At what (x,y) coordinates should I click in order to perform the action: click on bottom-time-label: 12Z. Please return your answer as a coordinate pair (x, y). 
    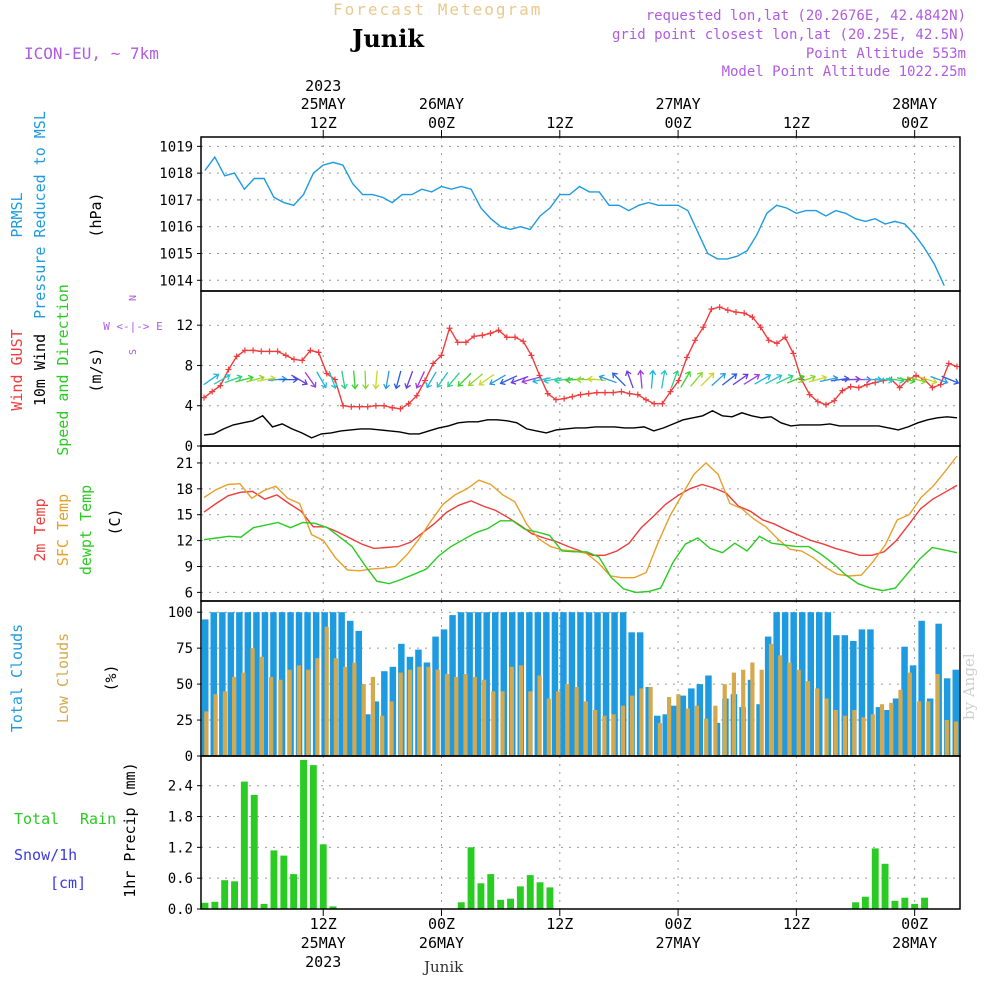
    Looking at the image, I should click on (559, 924).